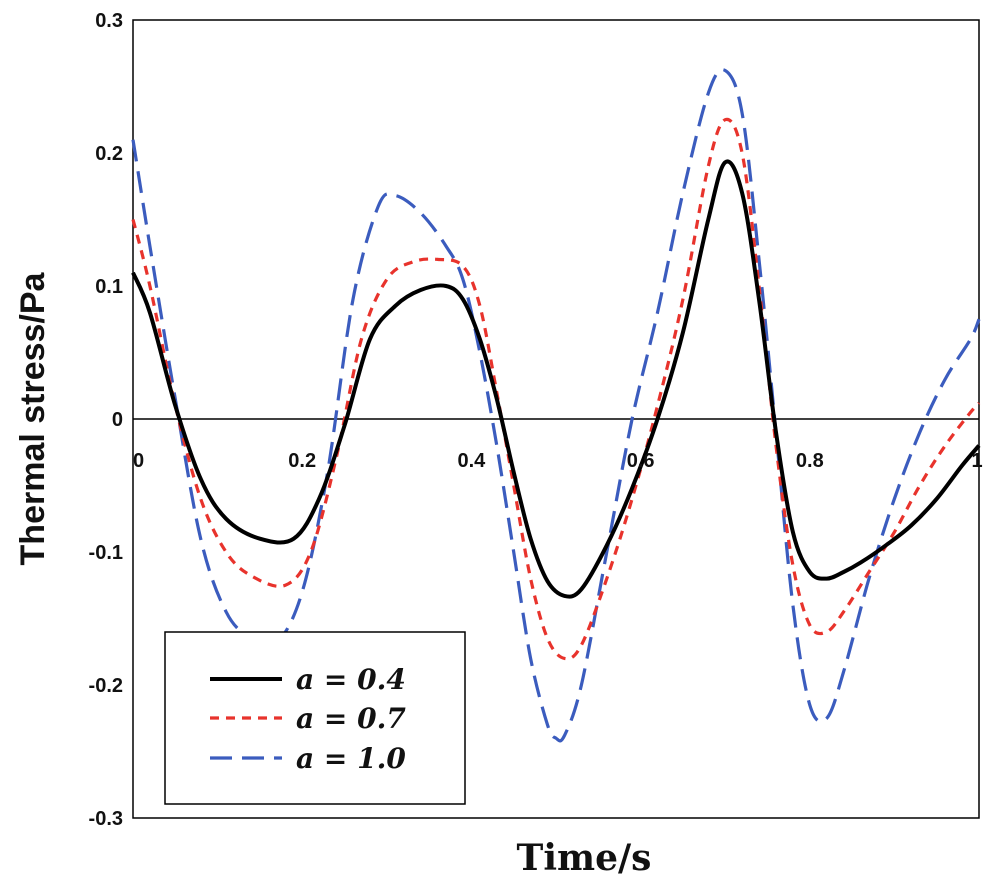  I want to click on x-tick-label: 0.6, so click(641, 461).